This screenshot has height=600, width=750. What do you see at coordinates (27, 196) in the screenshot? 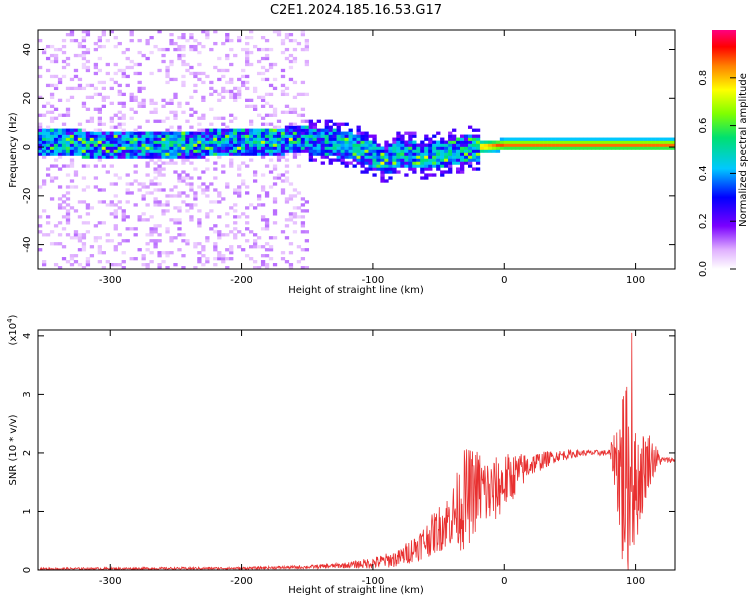
I see `spectrogram-y-tick-label: -20` at bounding box center [27, 196].